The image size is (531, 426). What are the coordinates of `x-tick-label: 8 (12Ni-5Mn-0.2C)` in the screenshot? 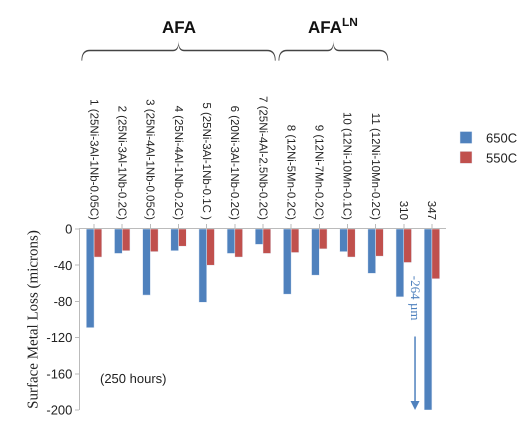 It's located at (290, 172).